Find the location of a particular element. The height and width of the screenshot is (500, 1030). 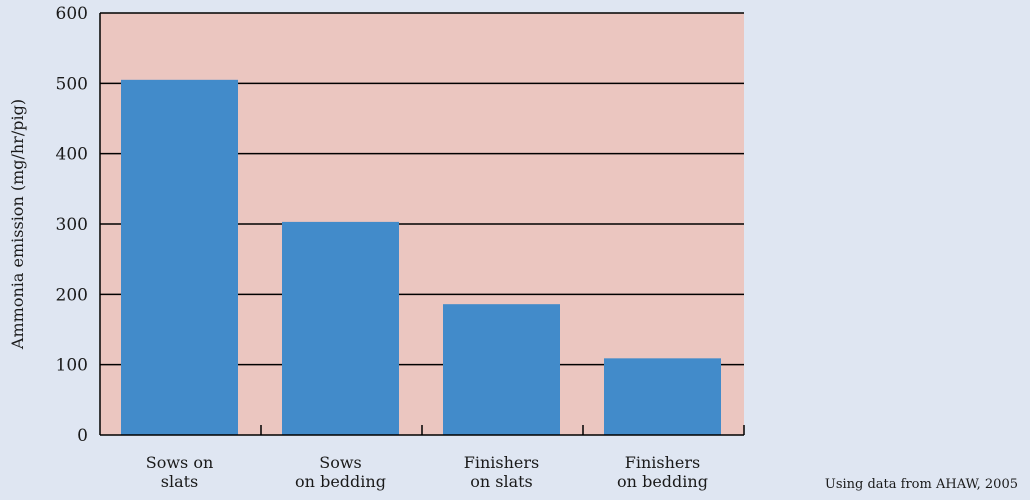

source-note: Using data from AHAW, 2005 is located at coordinates (921, 484).